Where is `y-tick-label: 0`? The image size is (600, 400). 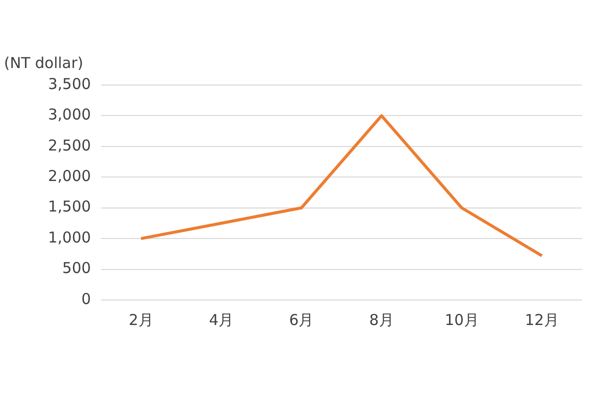
y-tick-label: 0 is located at coordinates (86, 299).